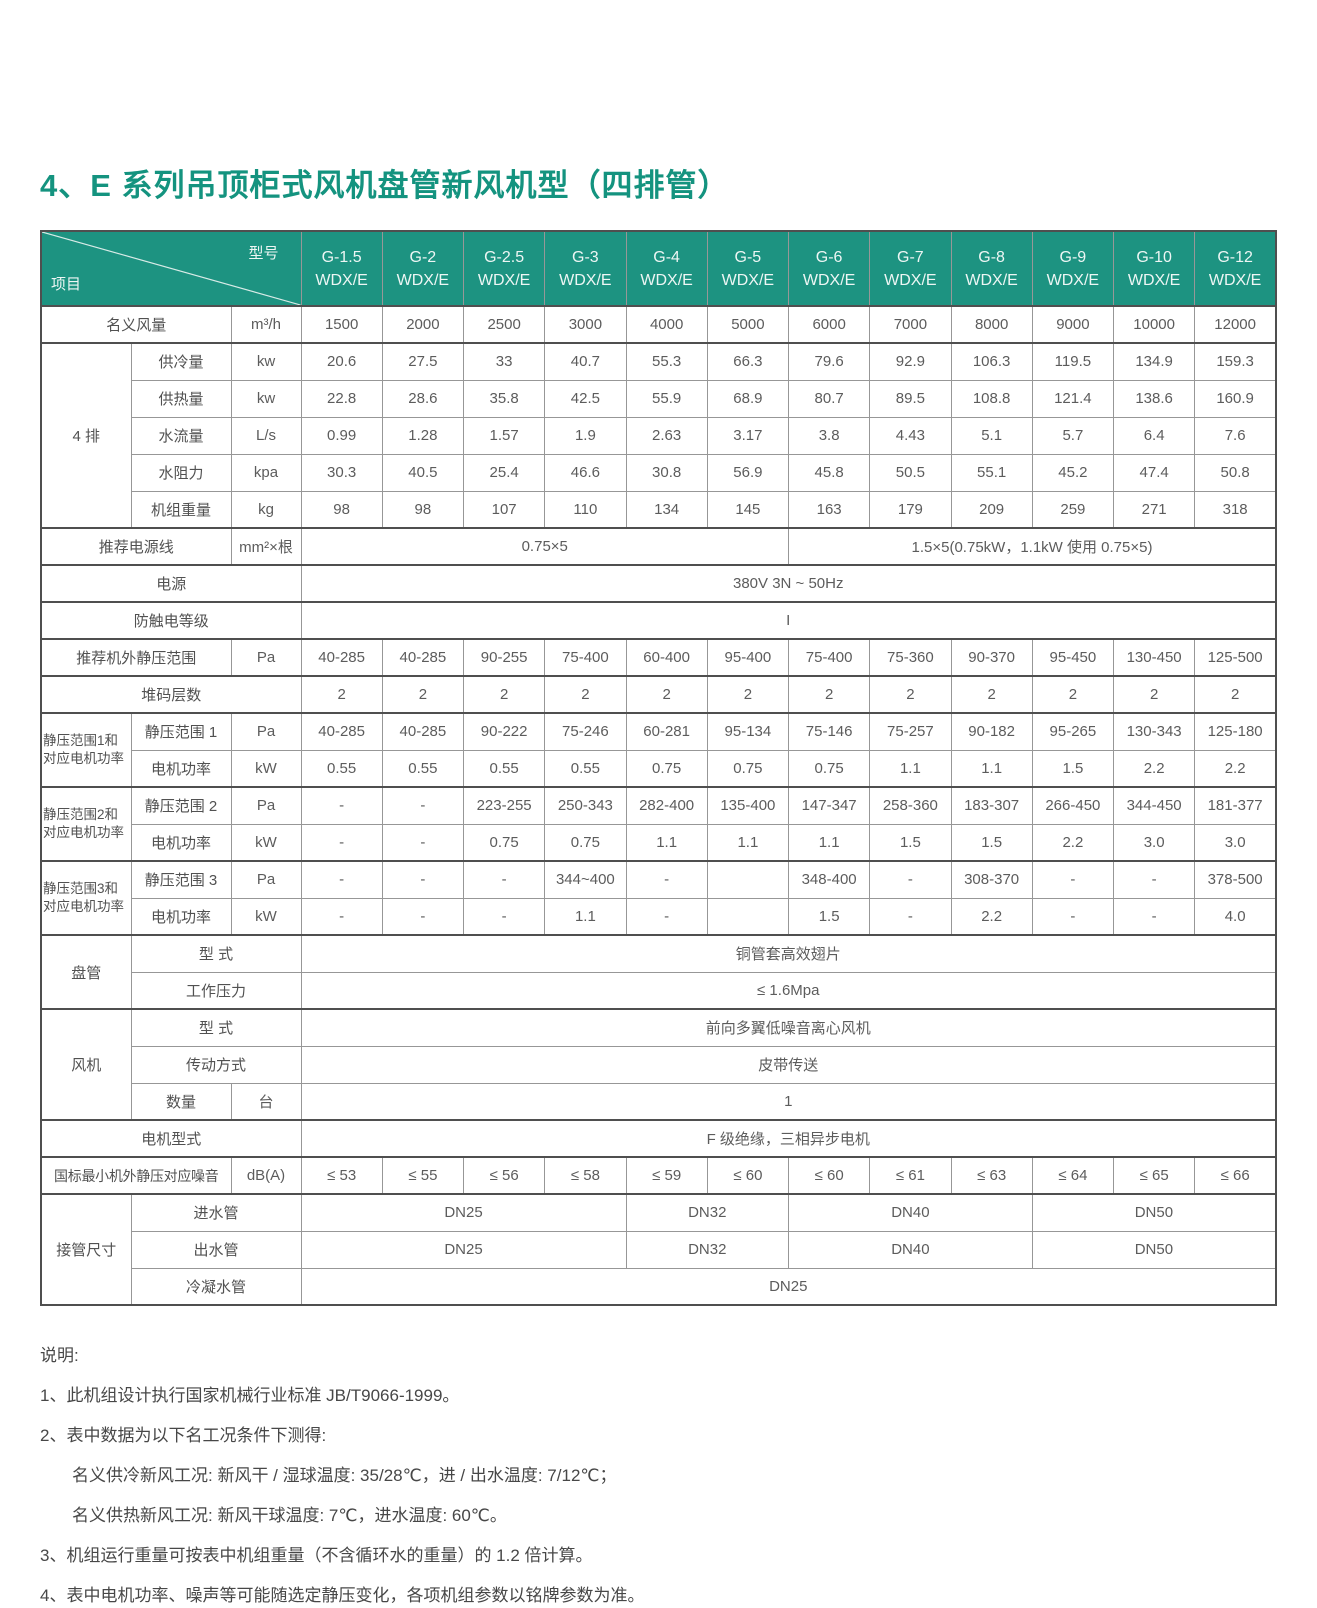 The image size is (1317, 1608). I want to click on model-name: G-8, so click(991, 257).